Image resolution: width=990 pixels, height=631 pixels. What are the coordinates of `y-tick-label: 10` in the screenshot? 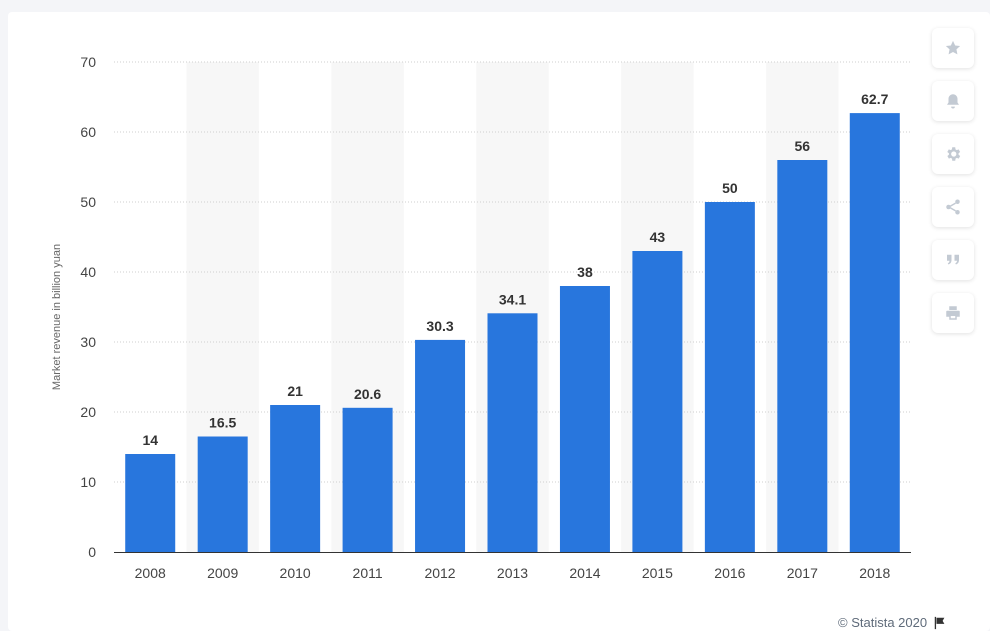 It's located at (88, 482).